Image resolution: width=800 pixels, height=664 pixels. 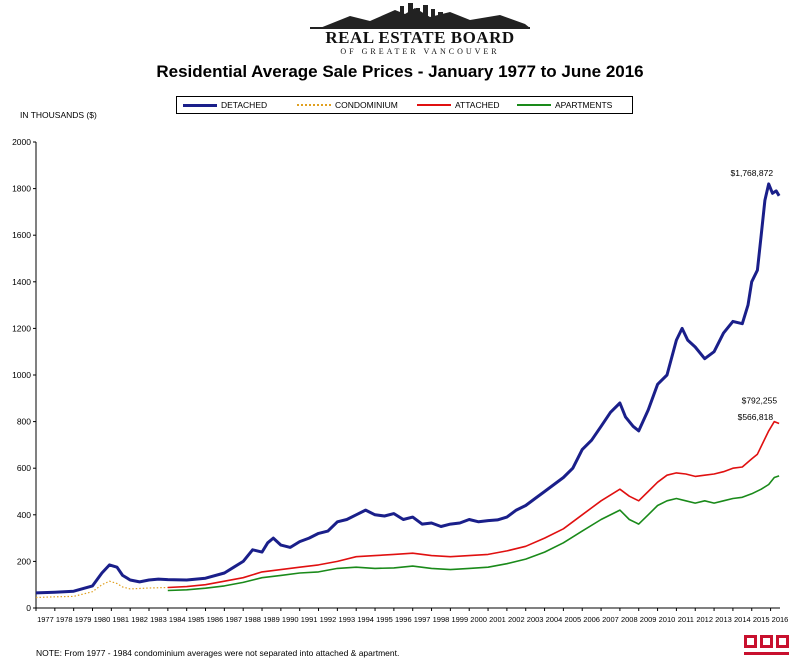 What do you see at coordinates (177, 619) in the screenshot?
I see `x-tick-label: 1984` at bounding box center [177, 619].